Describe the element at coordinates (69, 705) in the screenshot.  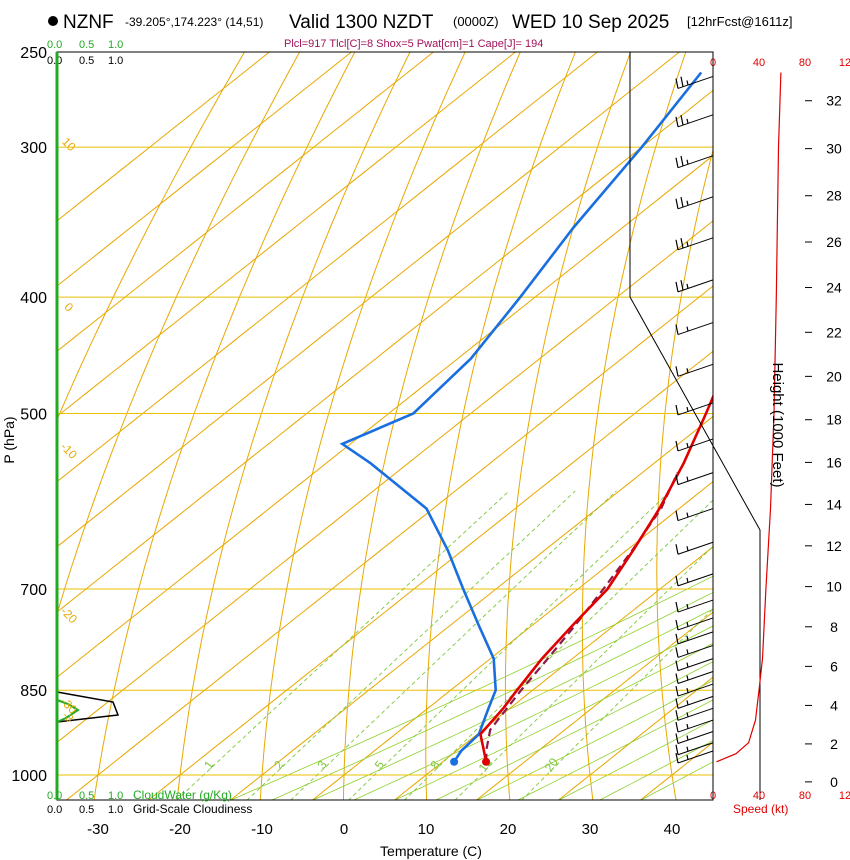
I see `left-isotherm-label: -30` at that location.